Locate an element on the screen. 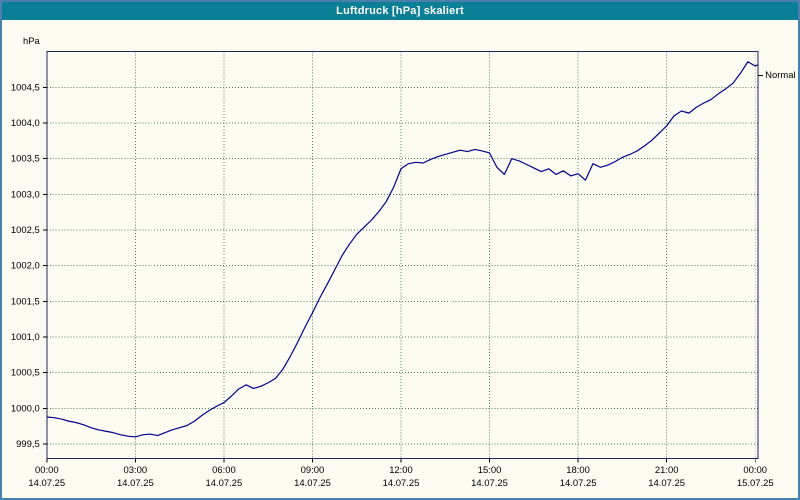 Image resolution: width=800 pixels, height=500 pixels. x-tick-time-label: 06:00 is located at coordinates (224, 469).